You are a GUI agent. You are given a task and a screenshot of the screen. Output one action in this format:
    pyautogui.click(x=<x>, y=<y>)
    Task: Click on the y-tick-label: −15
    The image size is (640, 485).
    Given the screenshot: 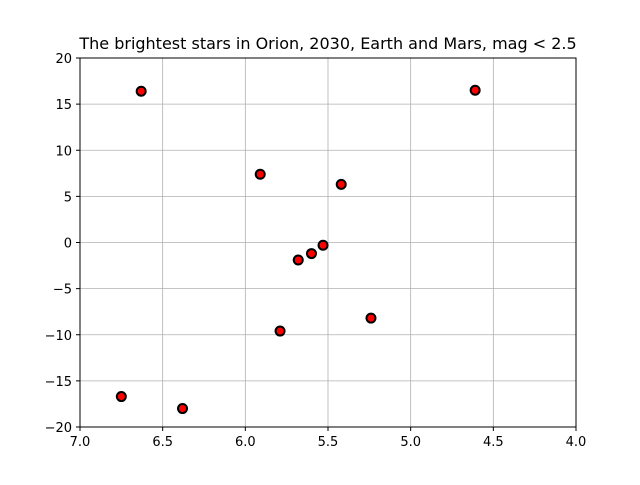 What is the action you would take?
    pyautogui.click(x=58, y=382)
    